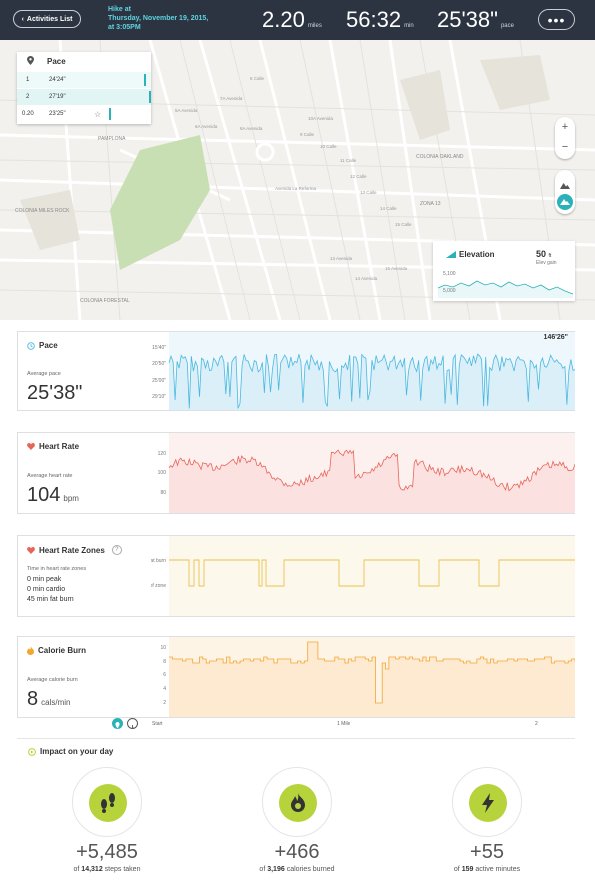  I want to click on heart-rate-line, so click(371, 470).